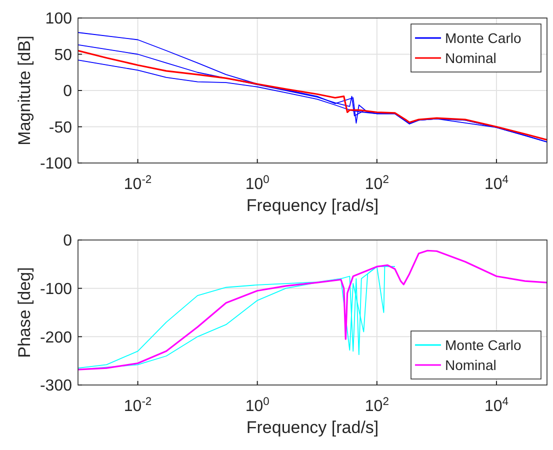 The width and height of the screenshot is (553, 450). Describe the element at coordinates (56, 337) in the screenshot. I see `y-tick-label: -200` at that location.